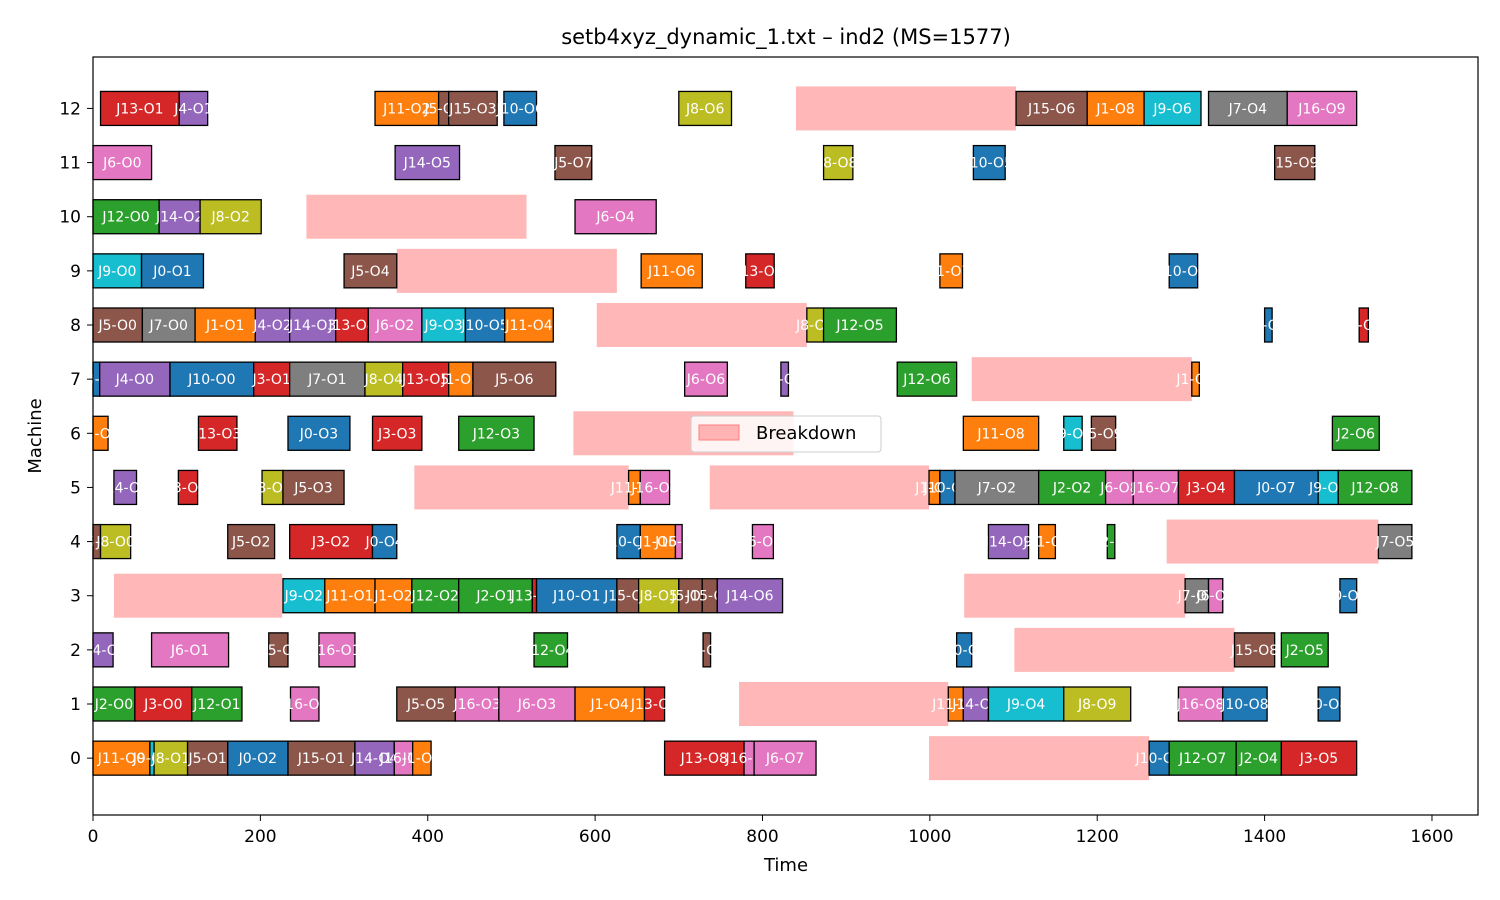 This screenshot has width=1500, height=900. I want to click on operation-label: J8-O9, so click(1096, 705).